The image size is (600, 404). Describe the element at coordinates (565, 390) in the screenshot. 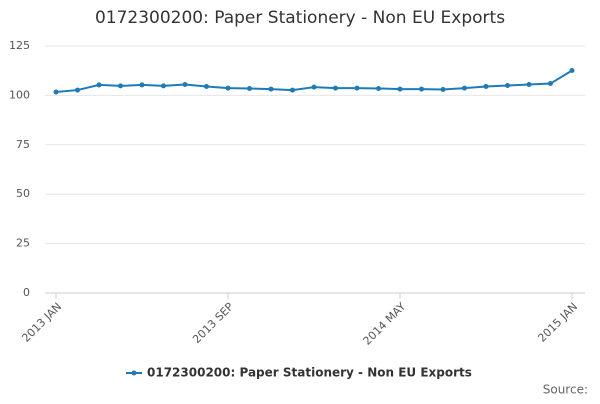

I see `source-label: Source:` at that location.